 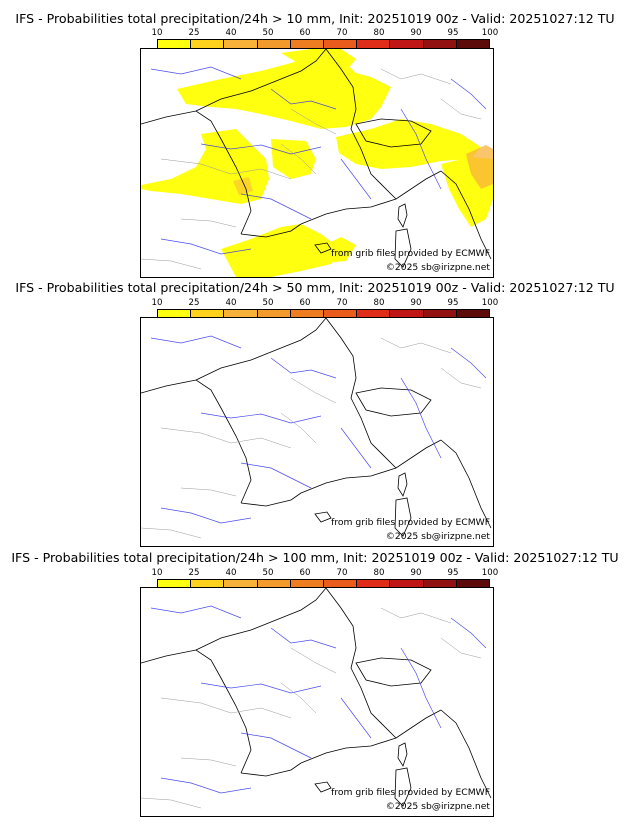 I want to click on precip-area-southern-spain, so click(x=336, y=250).